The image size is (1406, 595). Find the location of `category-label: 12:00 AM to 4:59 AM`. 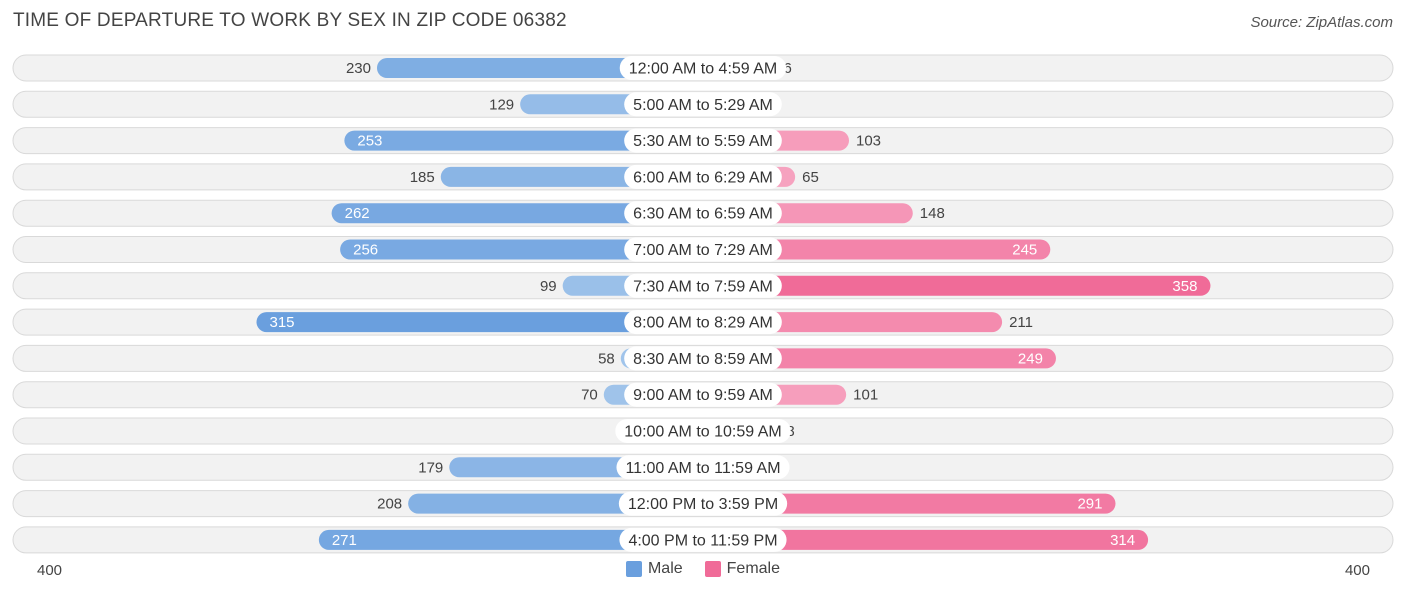

category-label: 12:00 AM to 4:59 AM is located at coordinates (703, 69).